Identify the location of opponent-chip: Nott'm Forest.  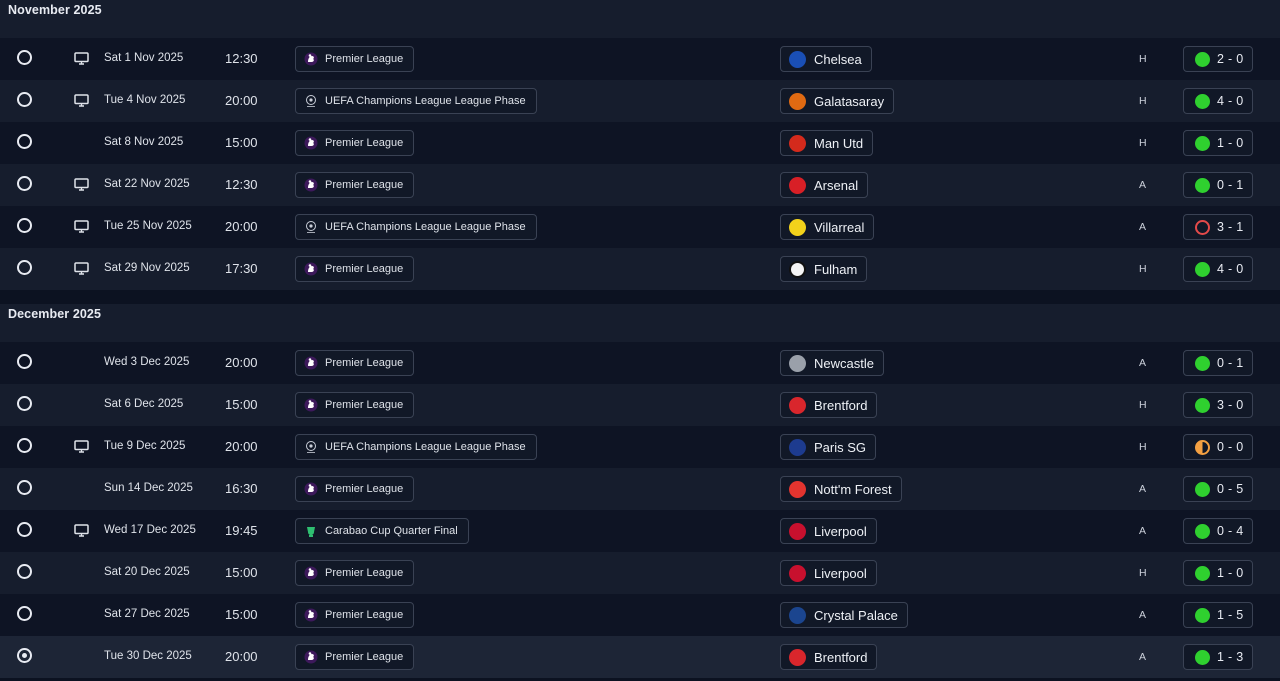
(841, 489).